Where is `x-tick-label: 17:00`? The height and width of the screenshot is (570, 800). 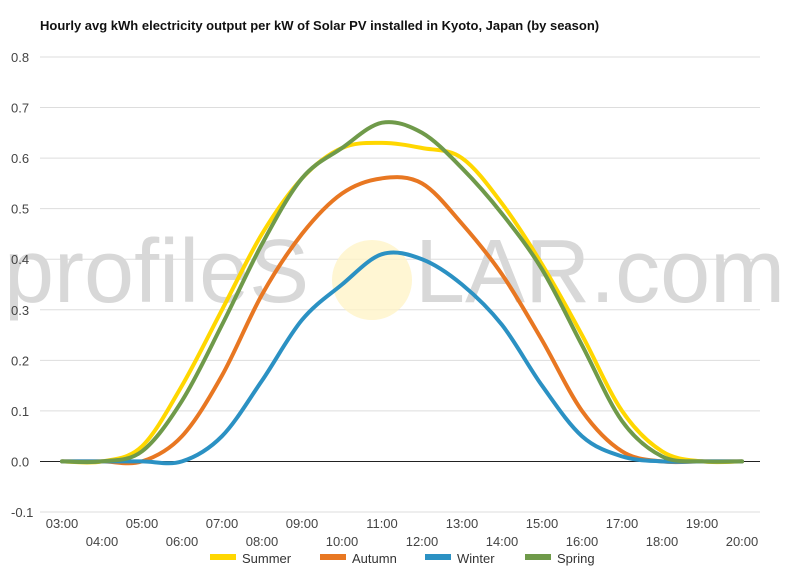
x-tick-label: 17:00 is located at coordinates (622, 523).